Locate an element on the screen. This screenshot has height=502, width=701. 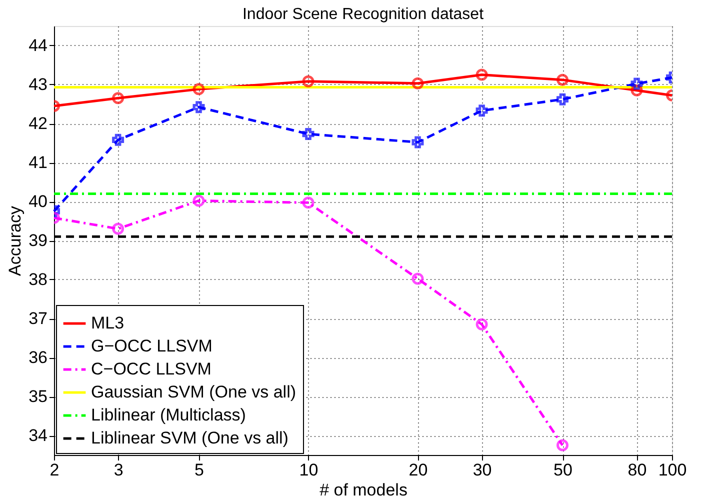
x-tick-label: 30 is located at coordinates (482, 470).